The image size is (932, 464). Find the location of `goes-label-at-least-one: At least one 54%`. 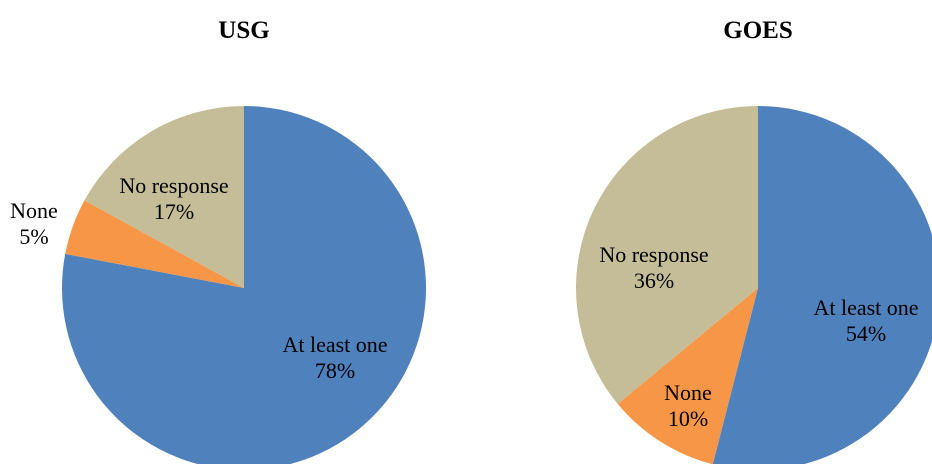

goes-label-at-least-one: At least one 54% is located at coordinates (865, 320).